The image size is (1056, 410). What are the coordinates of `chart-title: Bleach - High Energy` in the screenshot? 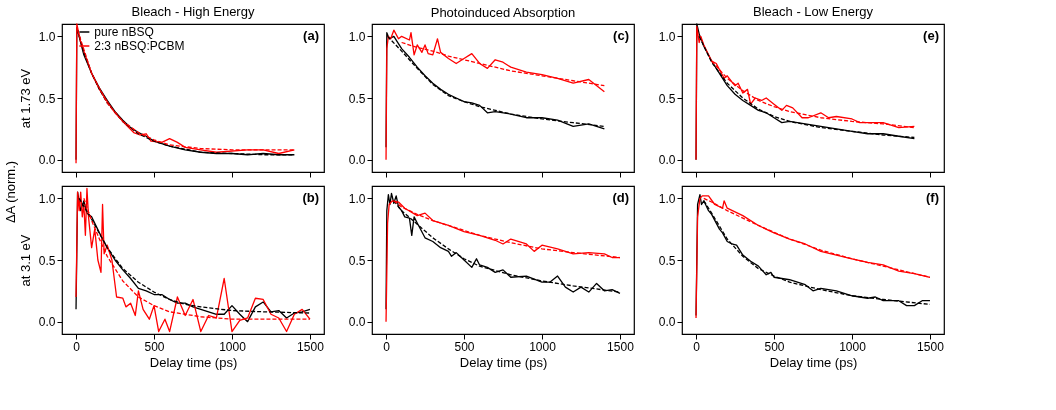 It's located at (193, 12).